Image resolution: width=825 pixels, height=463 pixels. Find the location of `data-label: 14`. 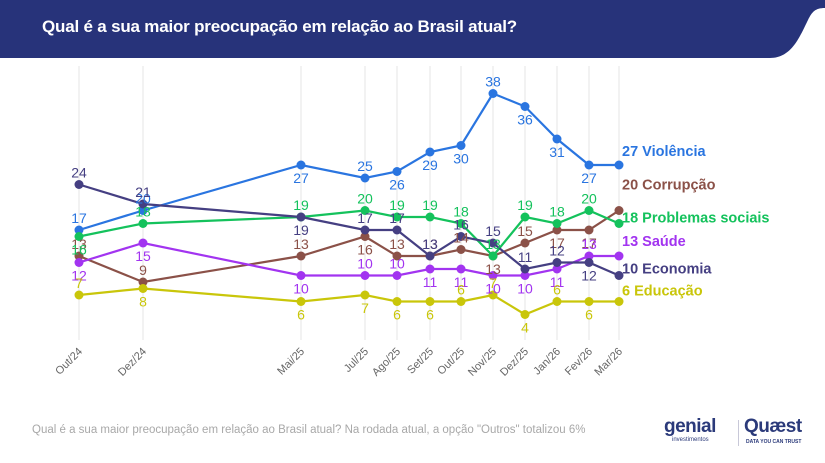

data-label: 14 is located at coordinates (461, 238).